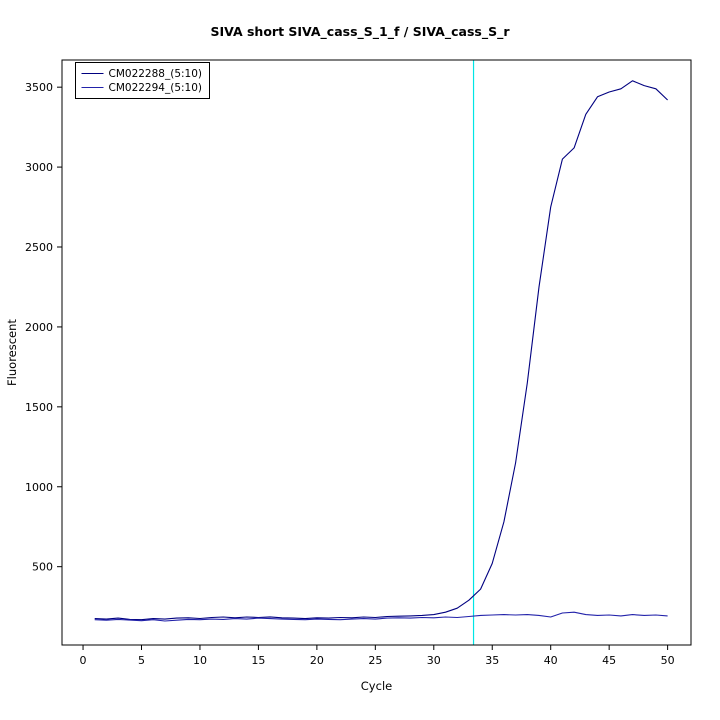 This screenshot has height=720, width=720. I want to click on legend-label: CM022288_(5:10), so click(156, 74).